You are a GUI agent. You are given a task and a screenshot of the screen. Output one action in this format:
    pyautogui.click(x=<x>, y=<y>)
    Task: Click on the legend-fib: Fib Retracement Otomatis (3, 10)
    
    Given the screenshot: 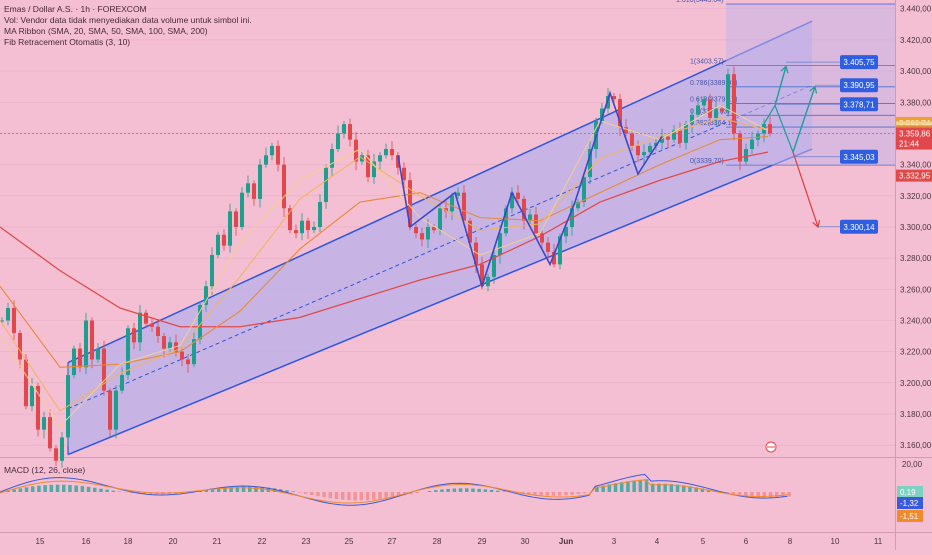 What is the action you would take?
    pyautogui.click(x=128, y=42)
    